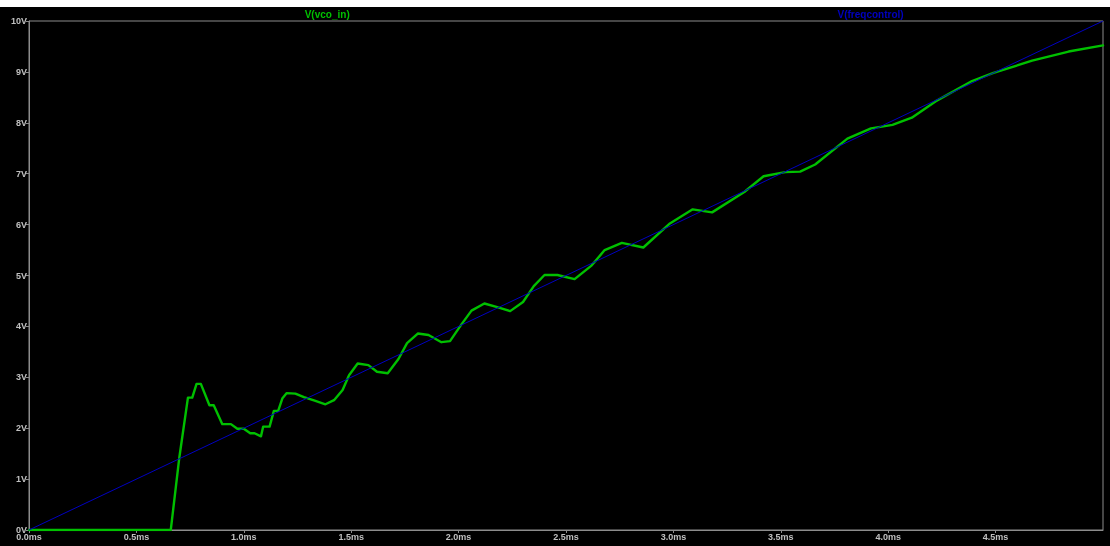 The width and height of the screenshot is (1110, 546). I want to click on x-tick-label: 3.0ms, so click(673, 536).